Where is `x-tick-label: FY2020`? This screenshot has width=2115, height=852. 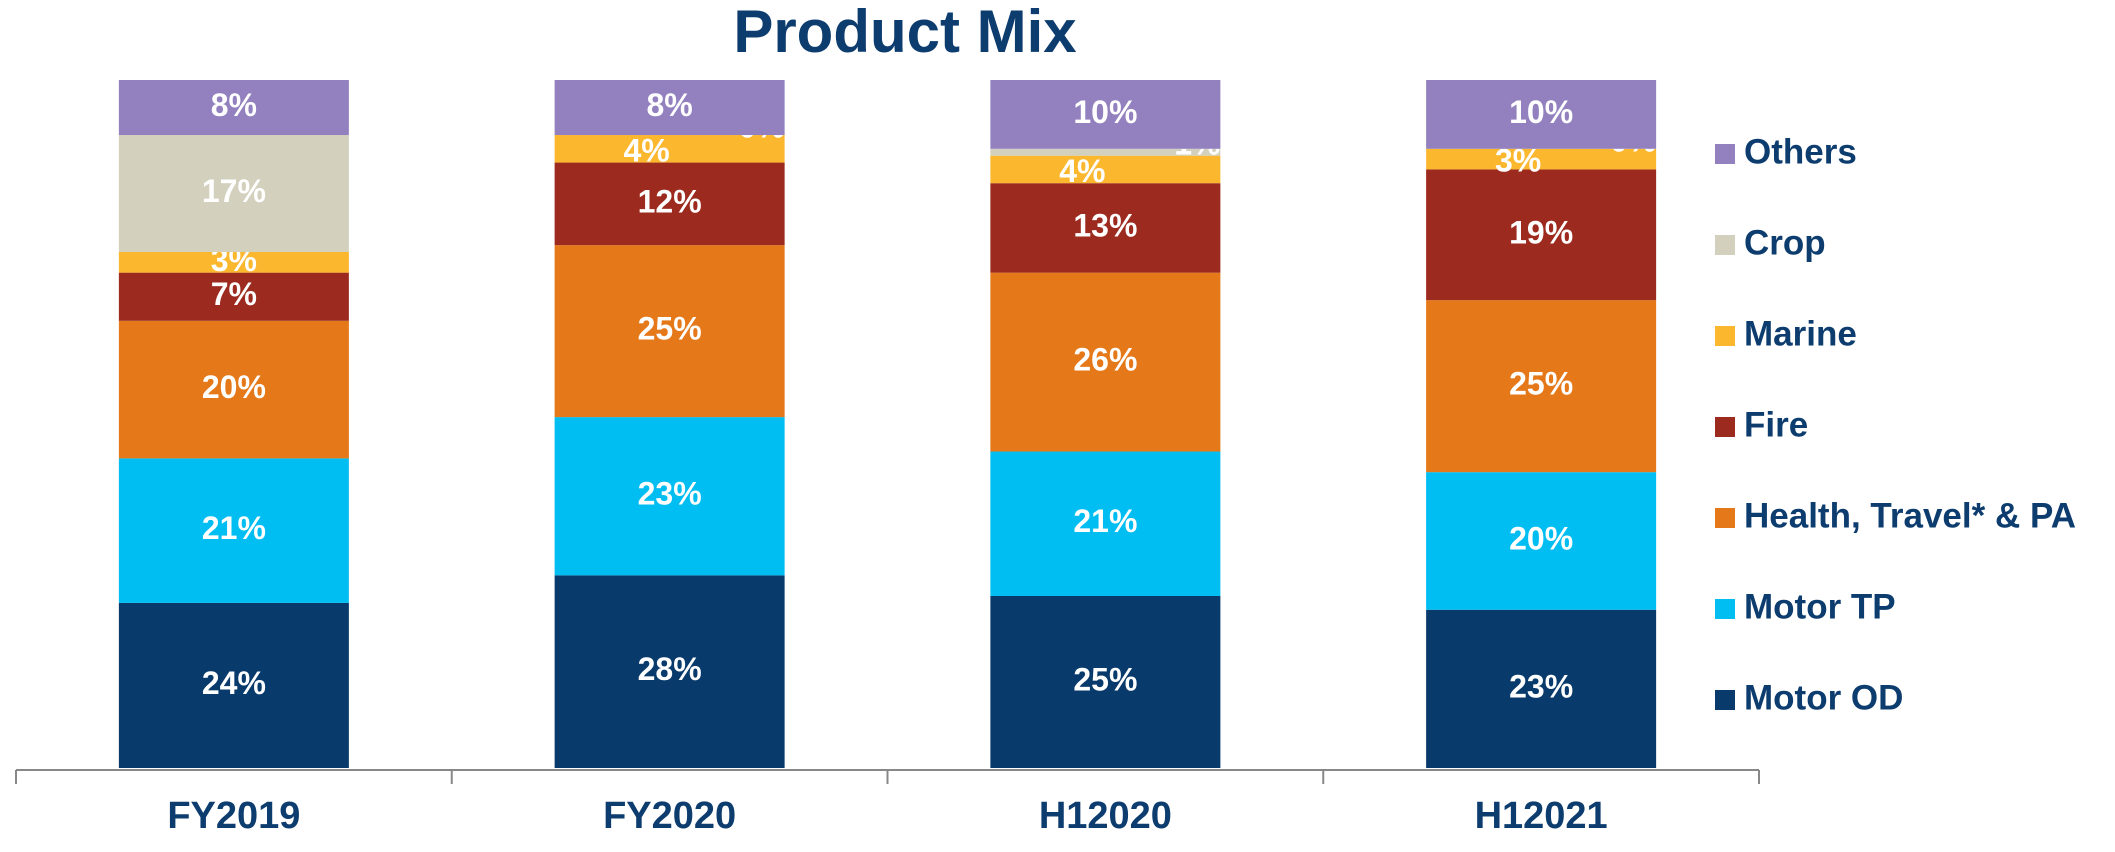
x-tick-label: FY2020 is located at coordinates (669, 816).